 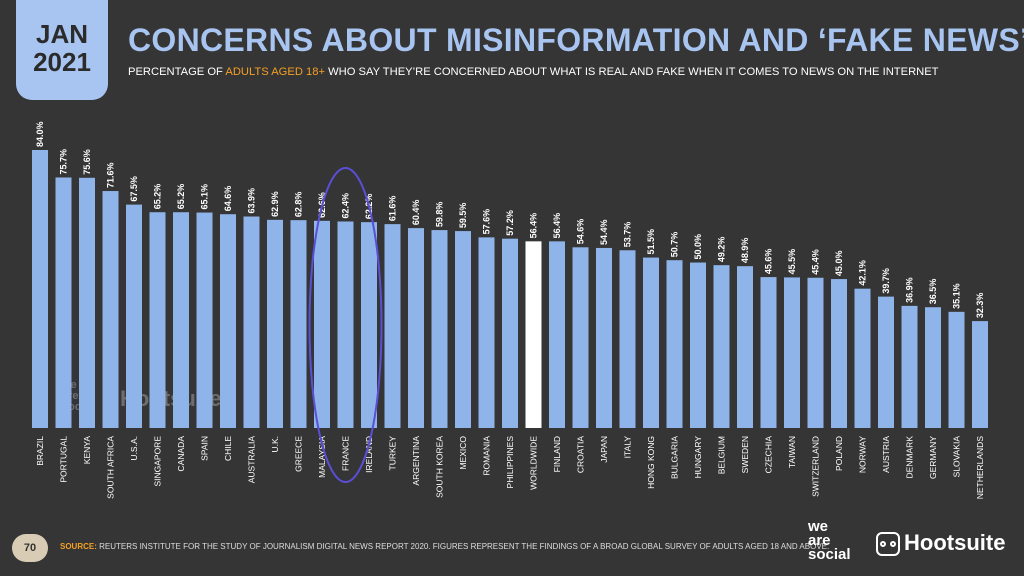 What do you see at coordinates (158, 461) in the screenshot?
I see `category-label: SINGAPORE` at bounding box center [158, 461].